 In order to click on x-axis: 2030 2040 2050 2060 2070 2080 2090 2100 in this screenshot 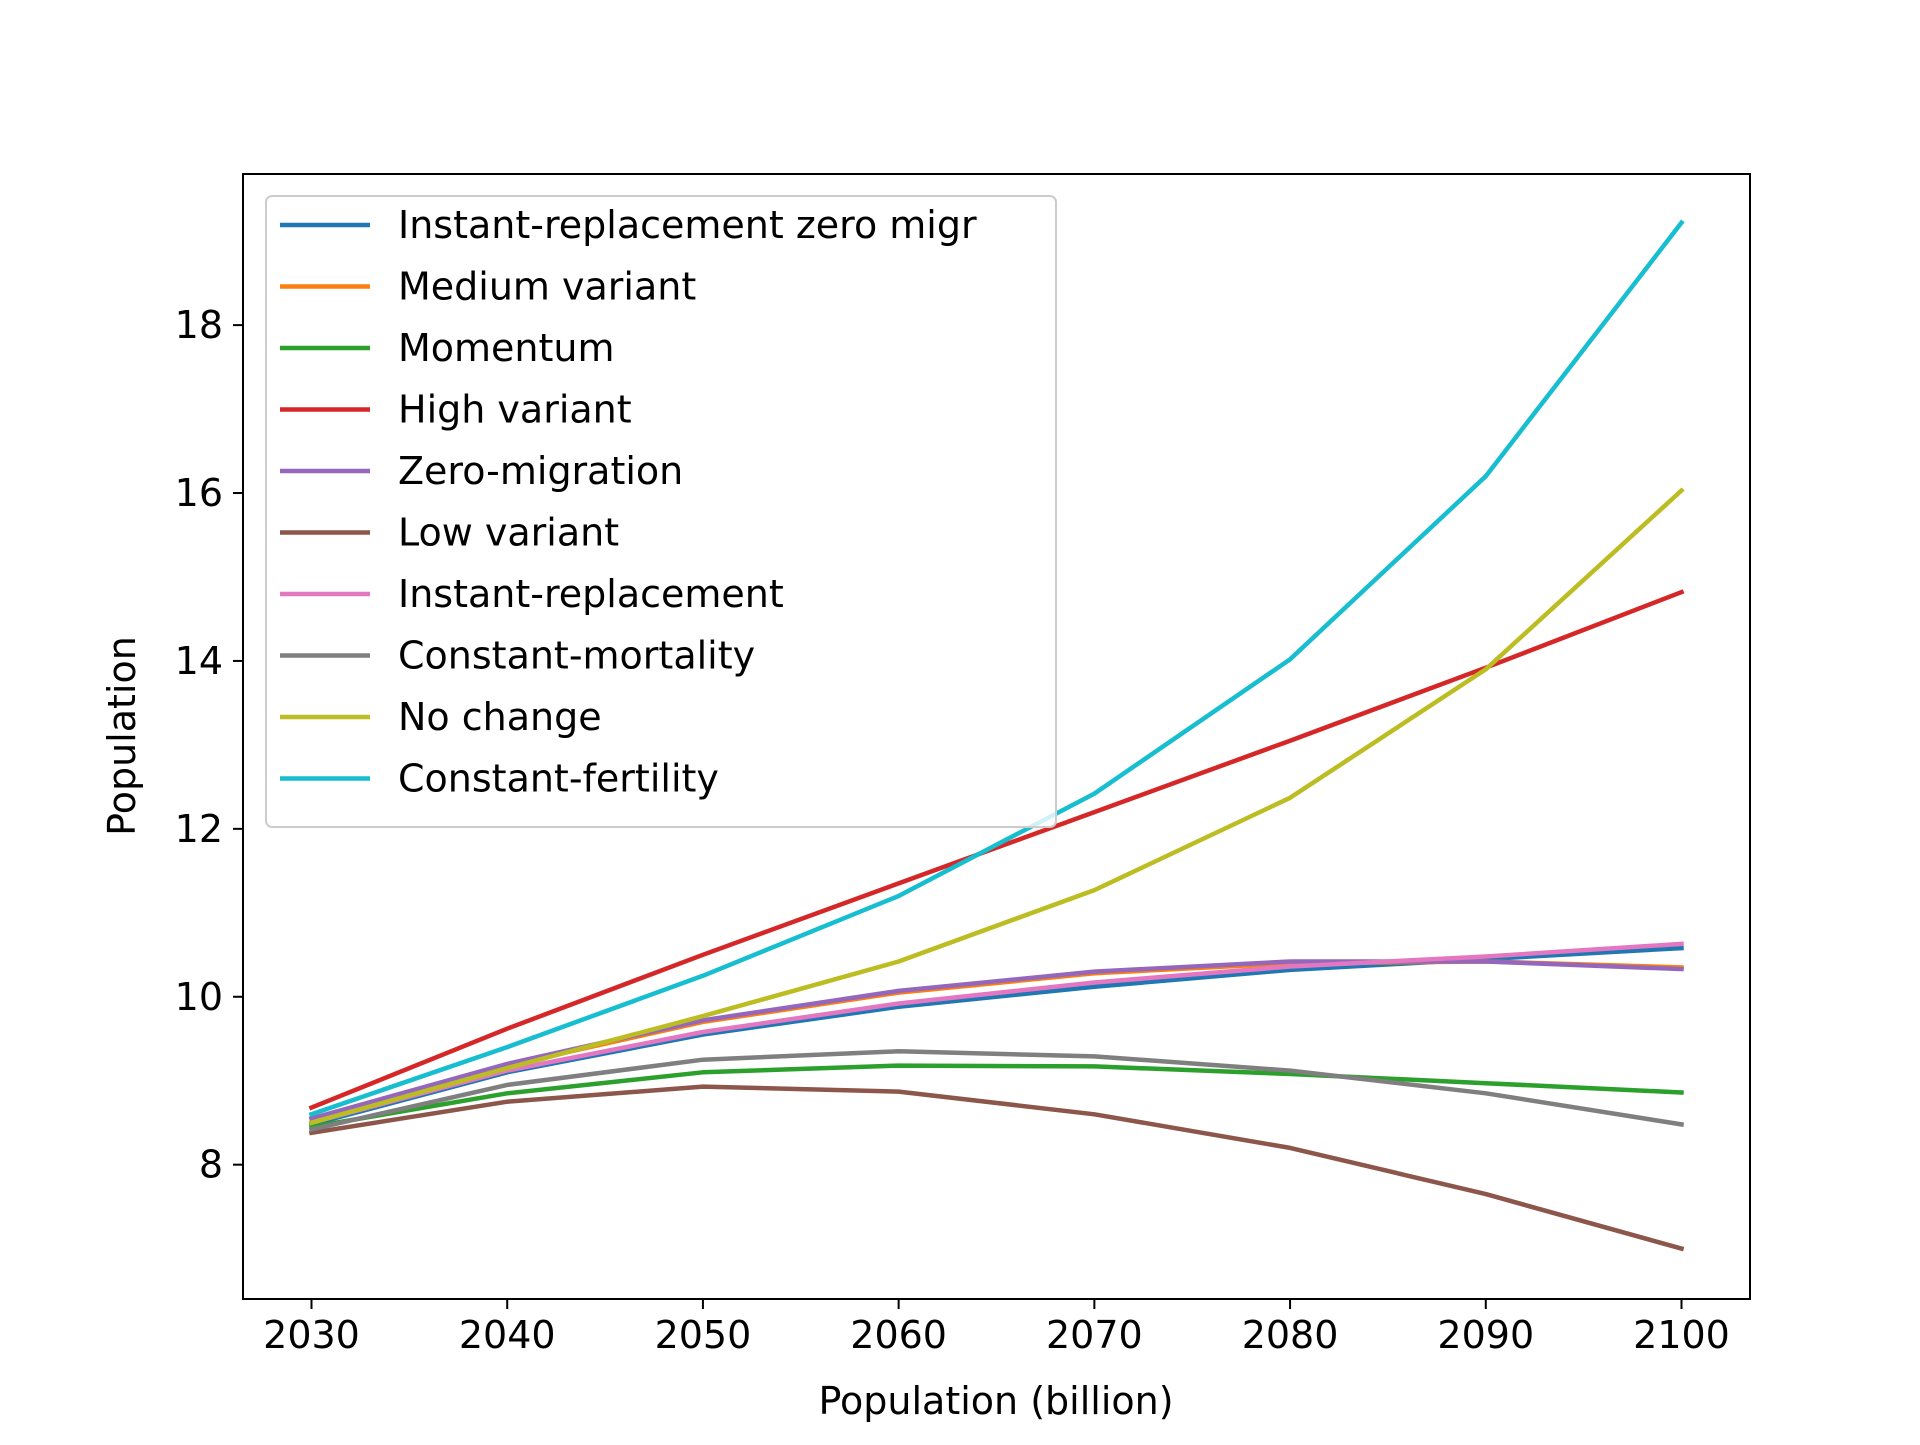, I will do `click(996, 1328)`.